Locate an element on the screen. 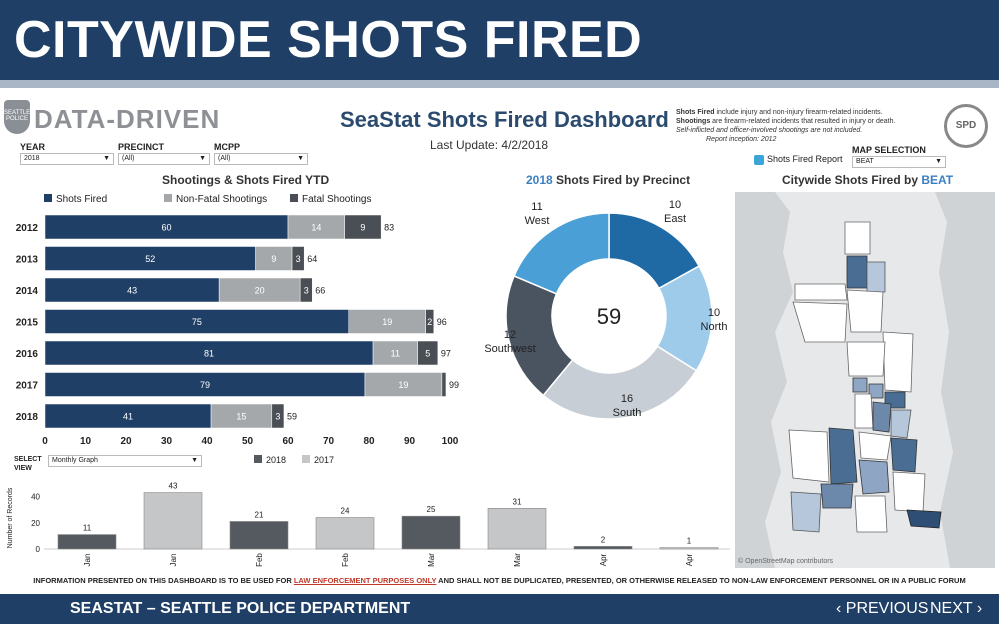  slide-title: CITYWIDE SHOTS FIRED is located at coordinates (328, 40).